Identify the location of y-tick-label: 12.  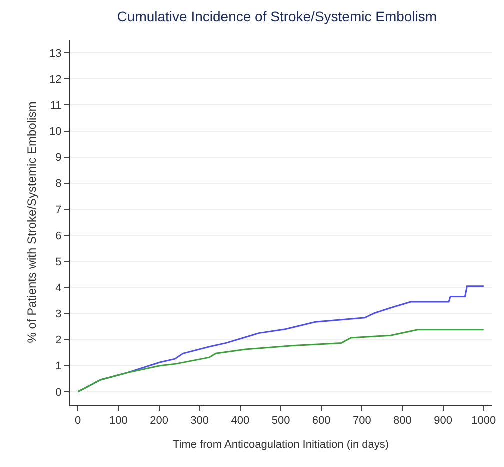
(56, 80).